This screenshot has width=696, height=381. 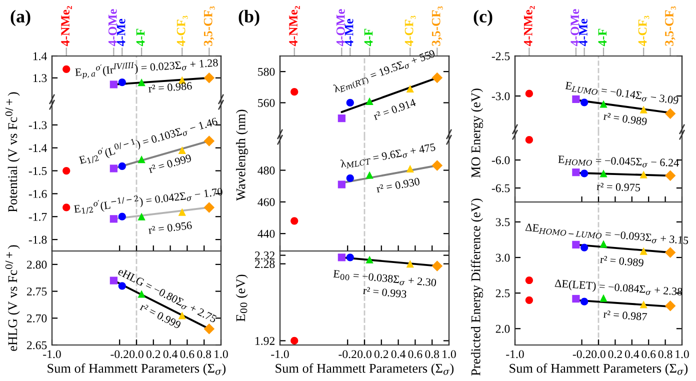 I want to click on y-tick-label: 480, so click(x=266, y=170).